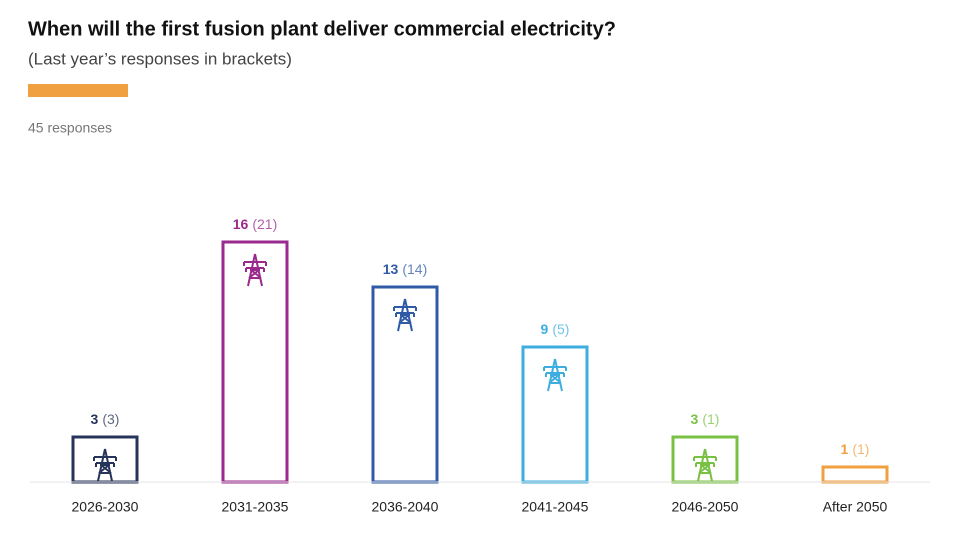  I want to click on value-label: 9 (5), so click(555, 329).